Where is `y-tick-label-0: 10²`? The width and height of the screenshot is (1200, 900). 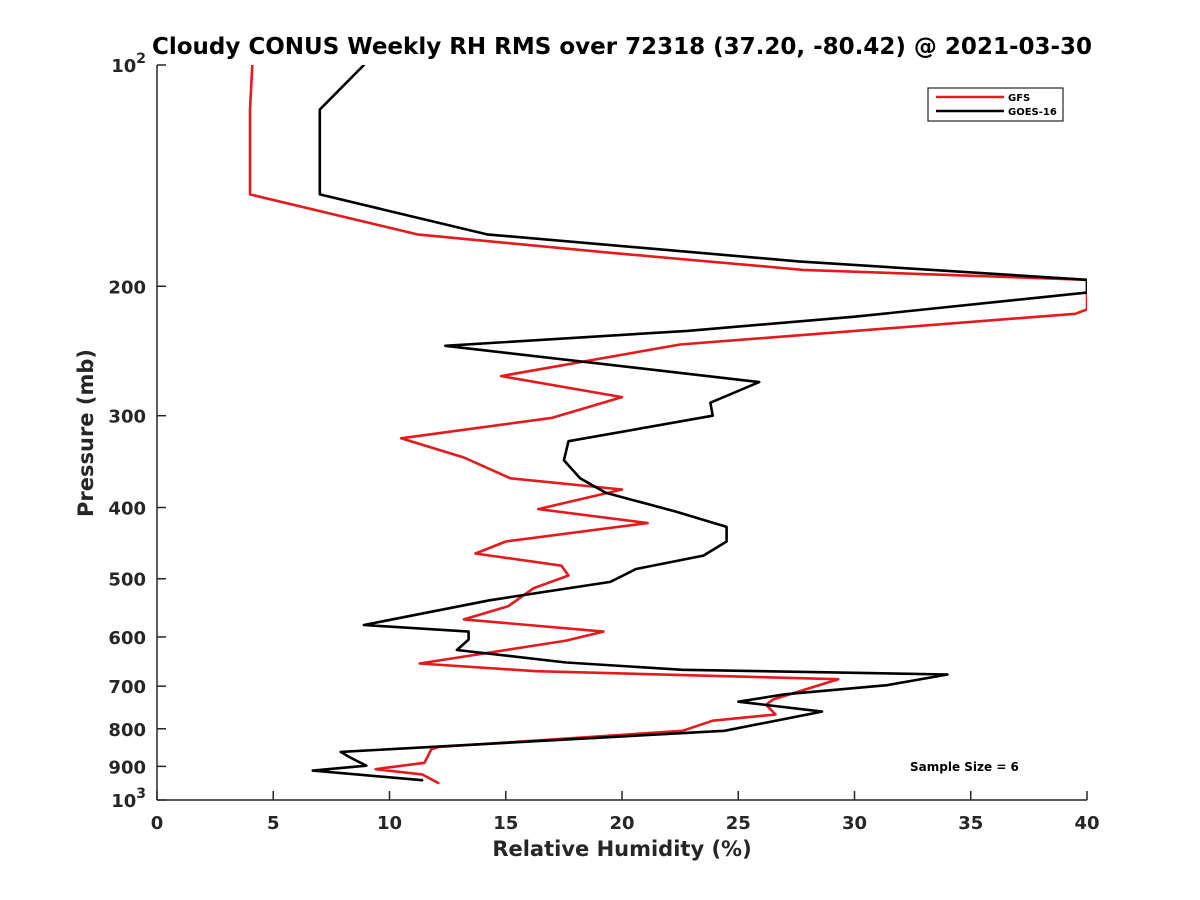 y-tick-label-0: 10² is located at coordinates (128, 64).